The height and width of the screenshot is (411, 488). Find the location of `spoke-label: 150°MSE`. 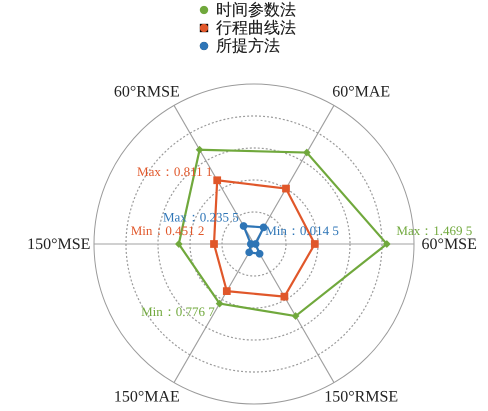

spoke-label: 150°MSE is located at coordinates (58, 244).